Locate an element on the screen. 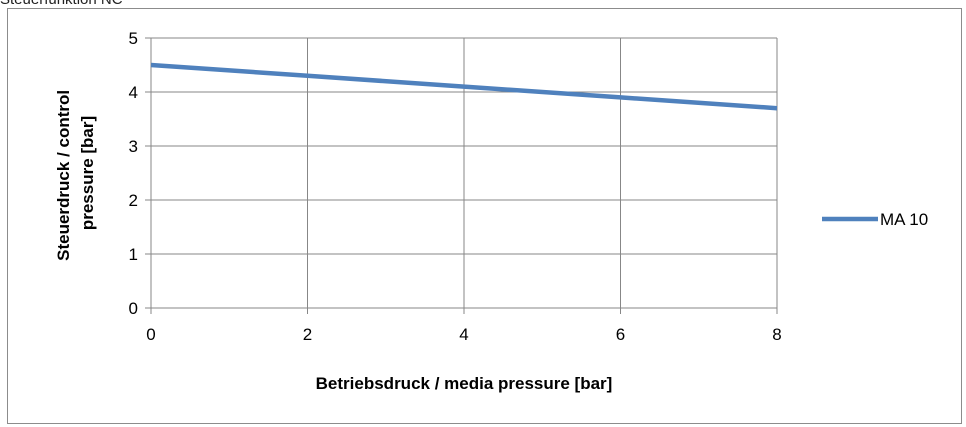 The height and width of the screenshot is (427, 966). y-axis-title: Steuerdruck / control pressure [bar] is located at coordinates (75, 173).